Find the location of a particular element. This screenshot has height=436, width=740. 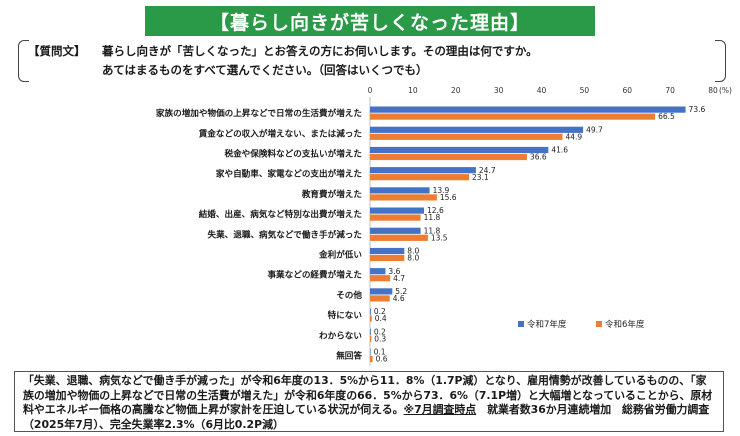

x-tick-label: 70 is located at coordinates (670, 90).